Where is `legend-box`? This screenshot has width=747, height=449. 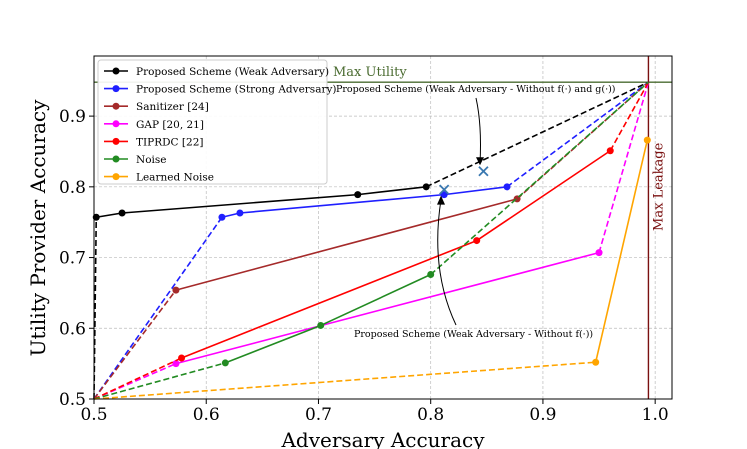 legend-box is located at coordinates (212, 122).